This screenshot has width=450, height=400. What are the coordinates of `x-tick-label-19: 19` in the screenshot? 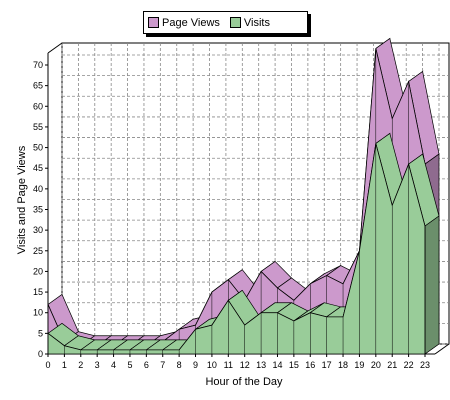 It's located at (359, 365).